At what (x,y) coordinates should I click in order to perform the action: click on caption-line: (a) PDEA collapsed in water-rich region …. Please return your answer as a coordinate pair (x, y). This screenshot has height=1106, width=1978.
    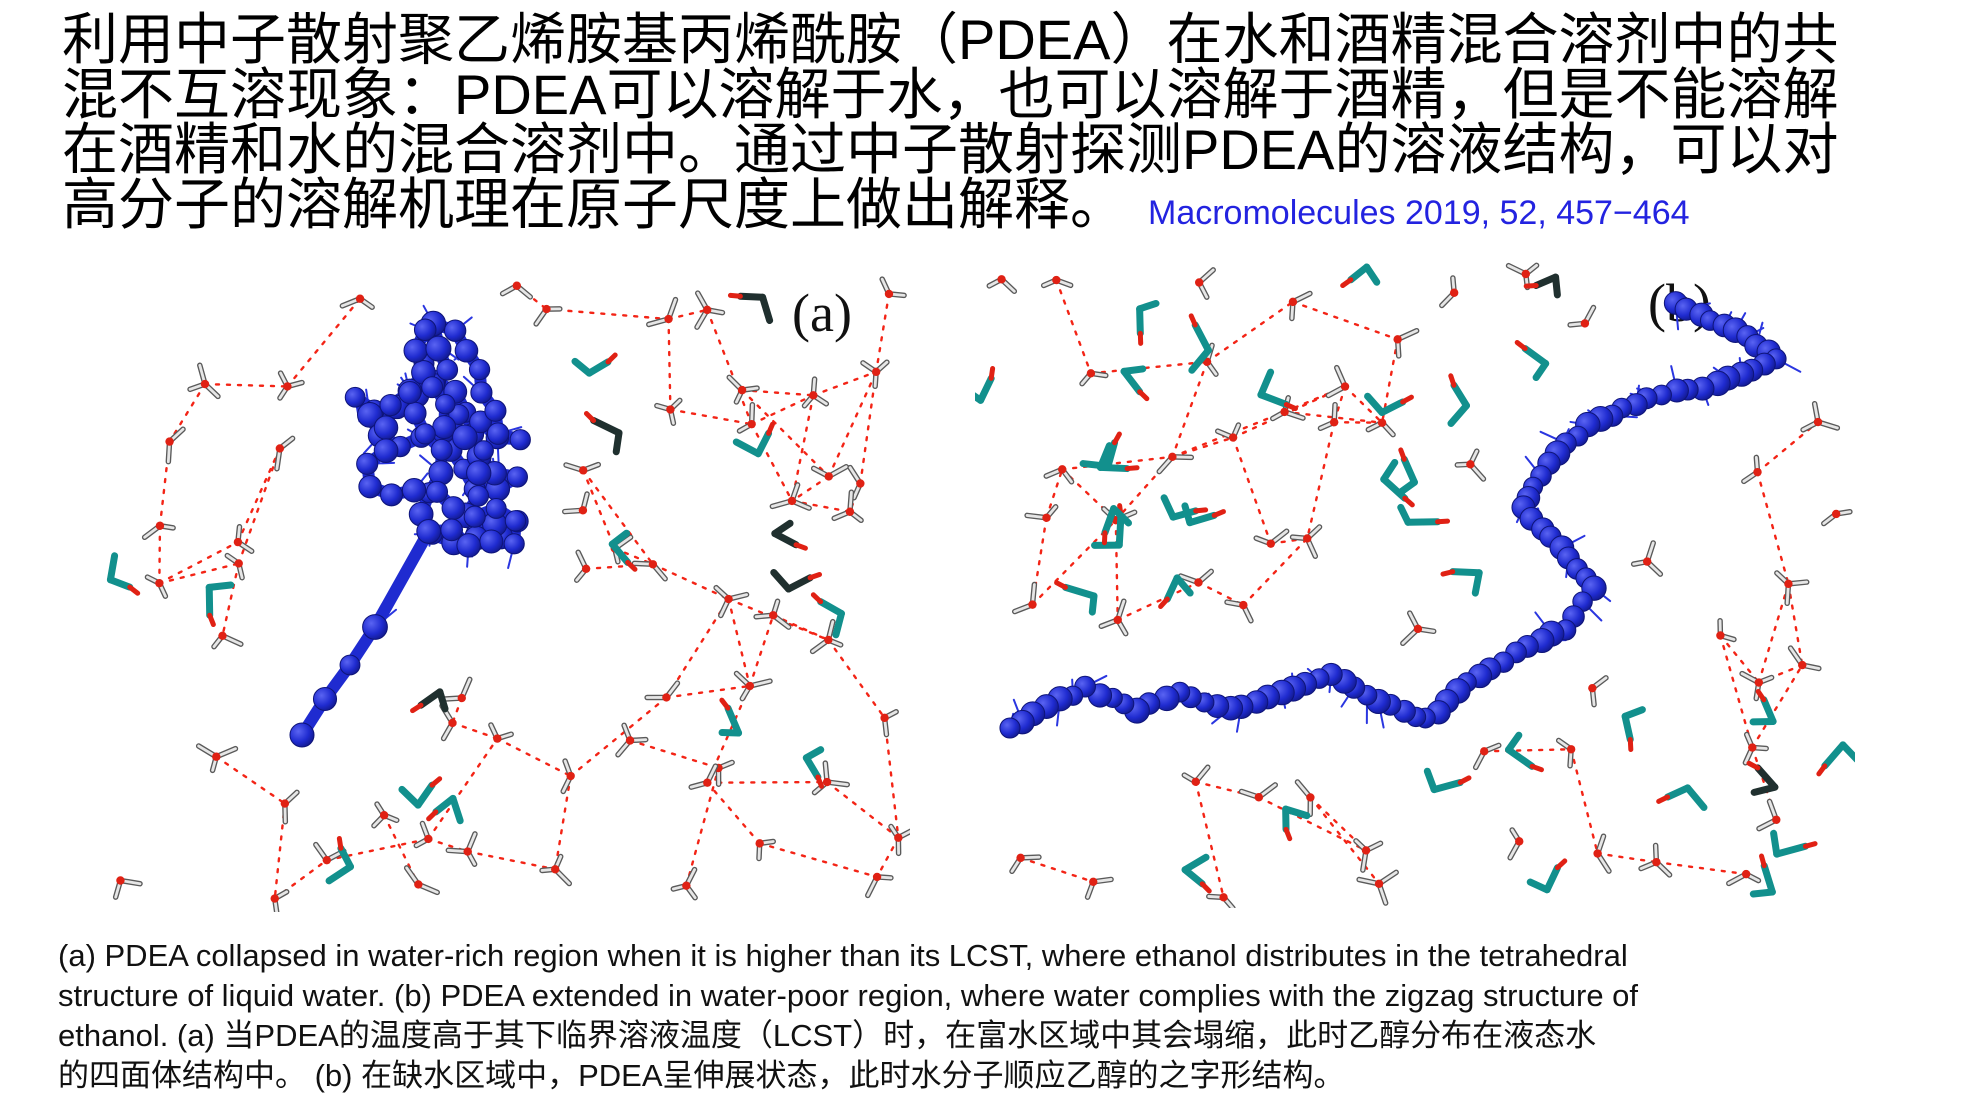
    Looking at the image, I should click on (843, 955).